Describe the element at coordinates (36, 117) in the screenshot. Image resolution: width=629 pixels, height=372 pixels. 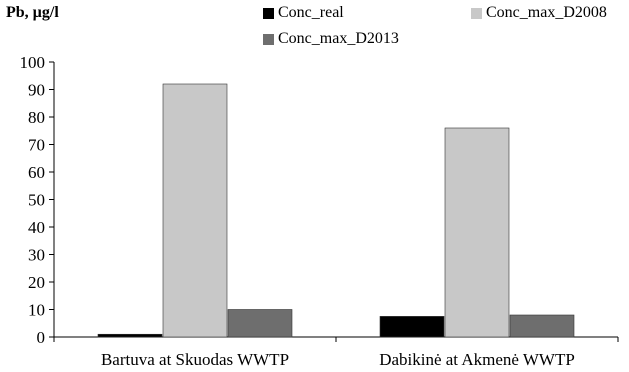
I see `y-tick-label: 80` at that location.